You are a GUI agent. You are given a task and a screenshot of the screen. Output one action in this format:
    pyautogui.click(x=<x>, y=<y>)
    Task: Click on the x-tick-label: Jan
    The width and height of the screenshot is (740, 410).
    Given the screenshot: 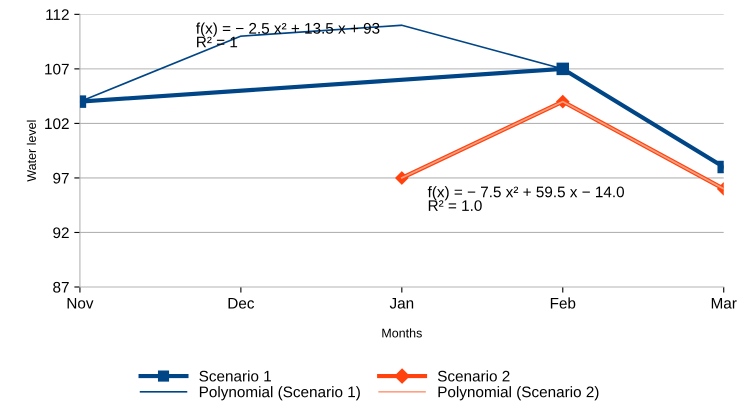 What is the action you would take?
    pyautogui.click(x=402, y=303)
    